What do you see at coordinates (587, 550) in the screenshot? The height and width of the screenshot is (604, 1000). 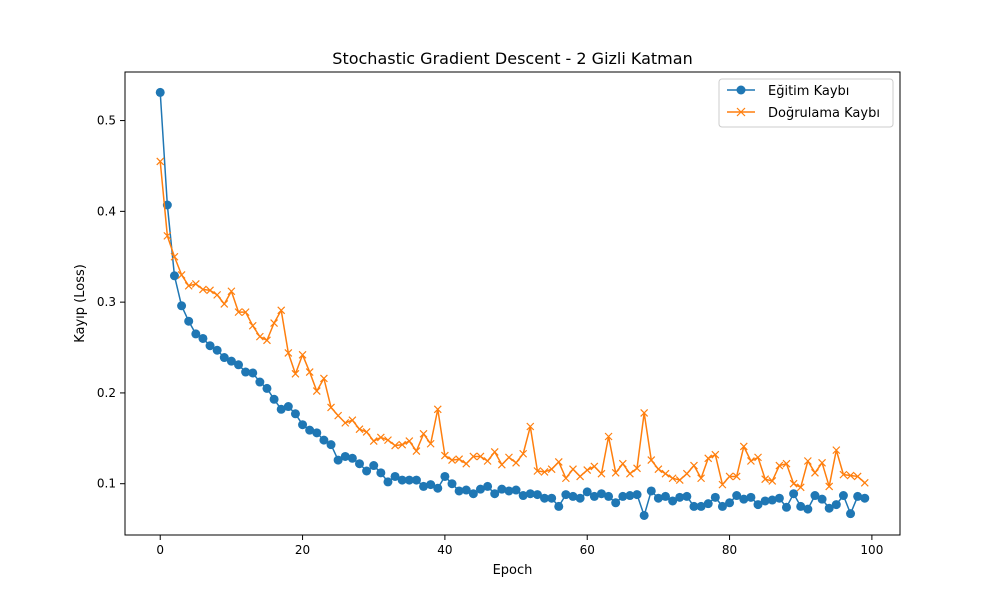 I see `x-tick-label: 60` at bounding box center [587, 550].